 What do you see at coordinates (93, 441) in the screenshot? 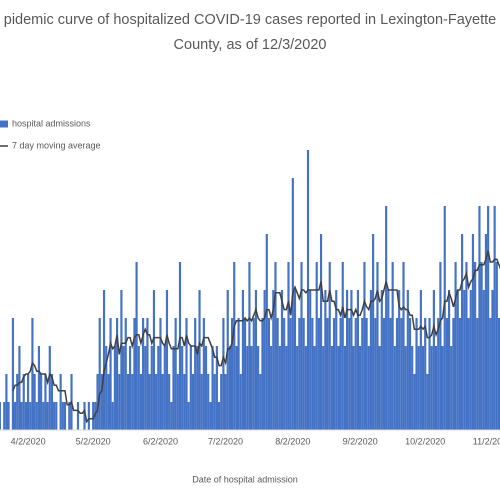
I see `x-tick-label: 5/2/2020` at bounding box center [93, 441].